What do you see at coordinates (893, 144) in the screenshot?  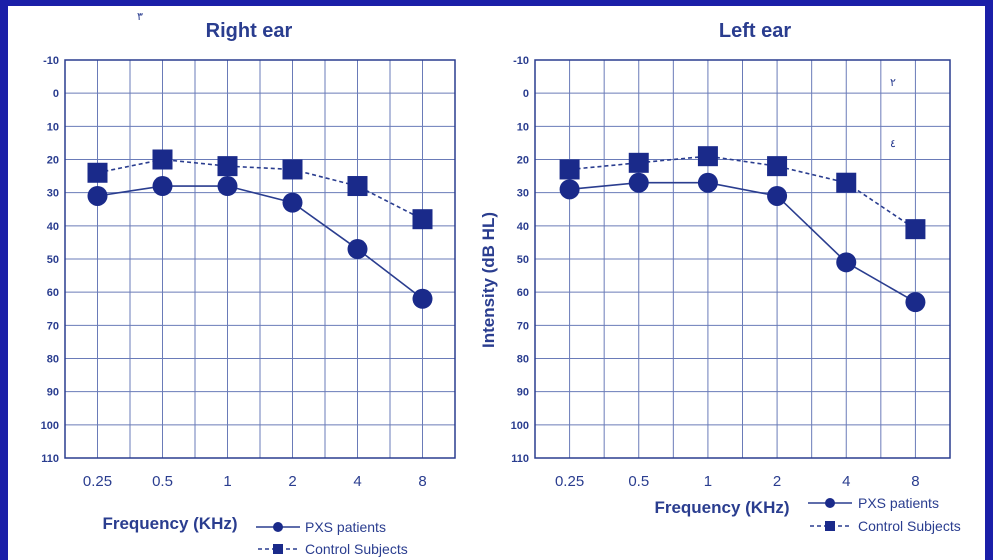 I see `stray-mark: ٤` at bounding box center [893, 144].